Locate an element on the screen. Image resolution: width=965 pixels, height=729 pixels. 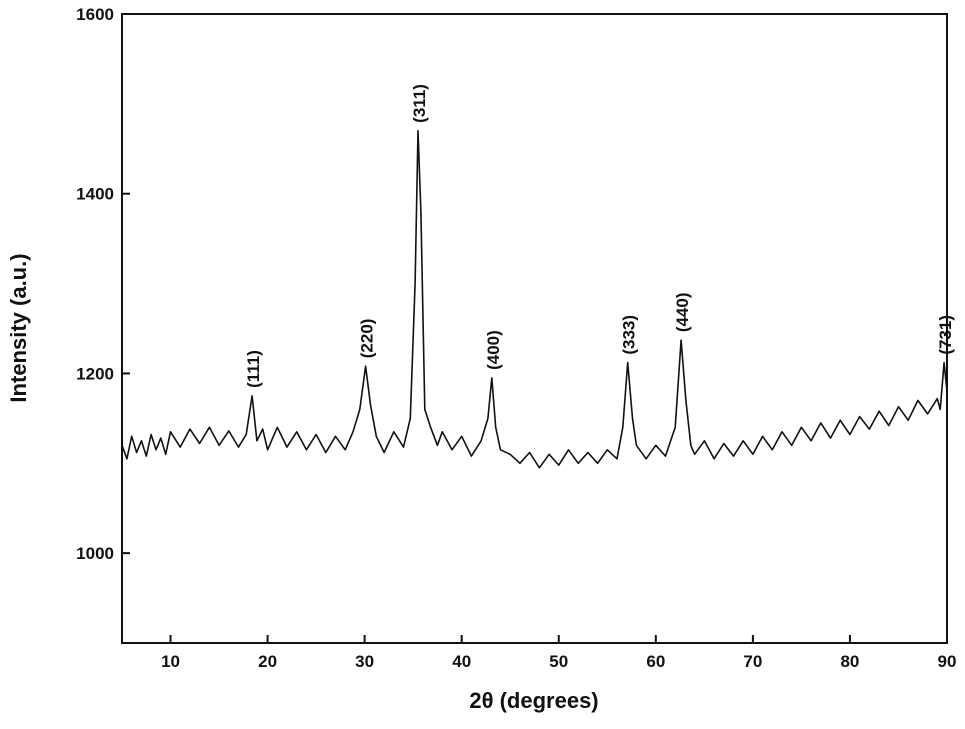
y-tick-label: 1200 is located at coordinates (95, 373).